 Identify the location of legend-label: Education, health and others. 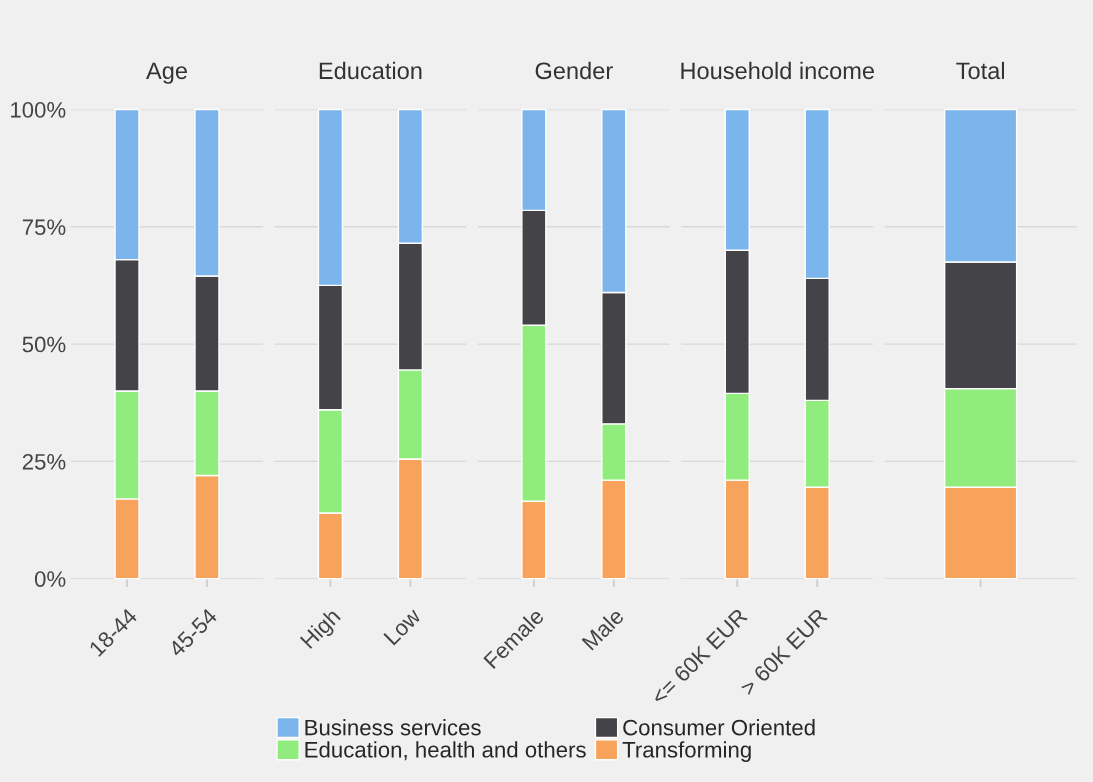
(445, 751).